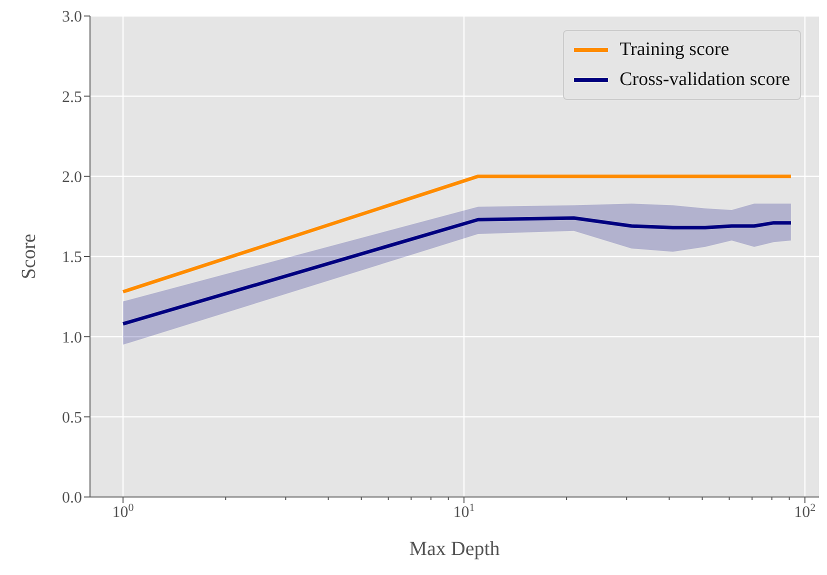 This screenshot has width=827, height=575. I want to click on y-tick-label: 1.0, so click(72, 337).